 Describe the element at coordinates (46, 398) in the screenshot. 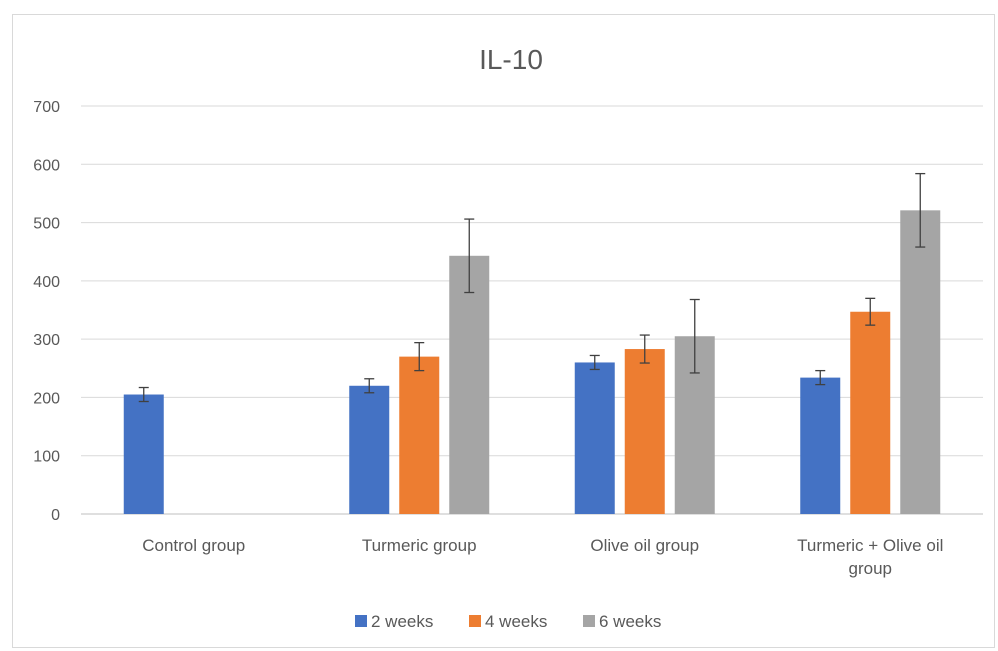

I see `y-tick-label: 200` at that location.